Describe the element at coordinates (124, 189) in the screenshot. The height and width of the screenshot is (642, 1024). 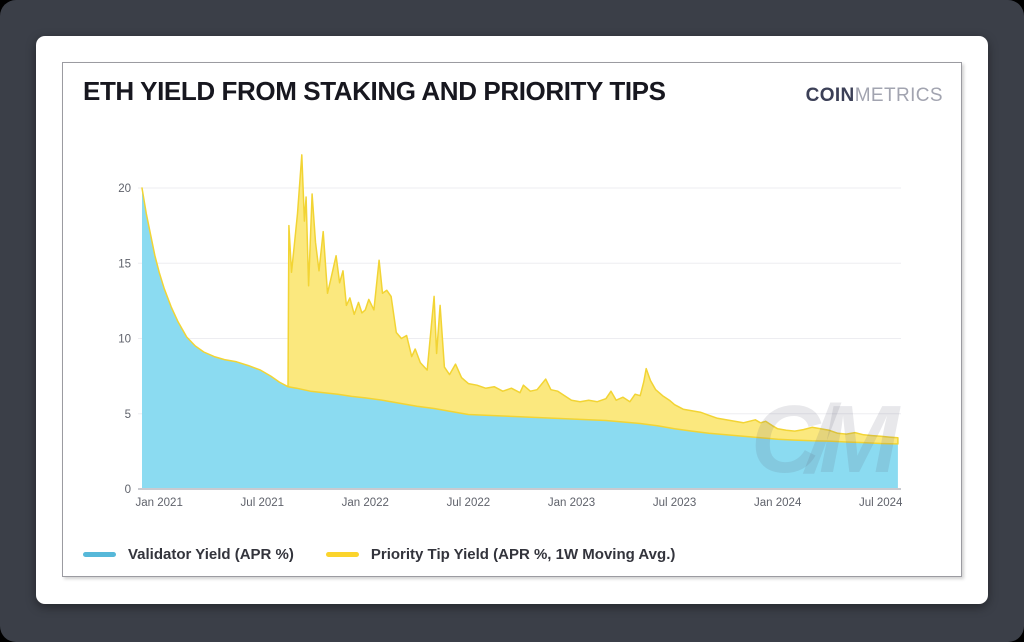
I see `y-tick-label: 20` at that location.